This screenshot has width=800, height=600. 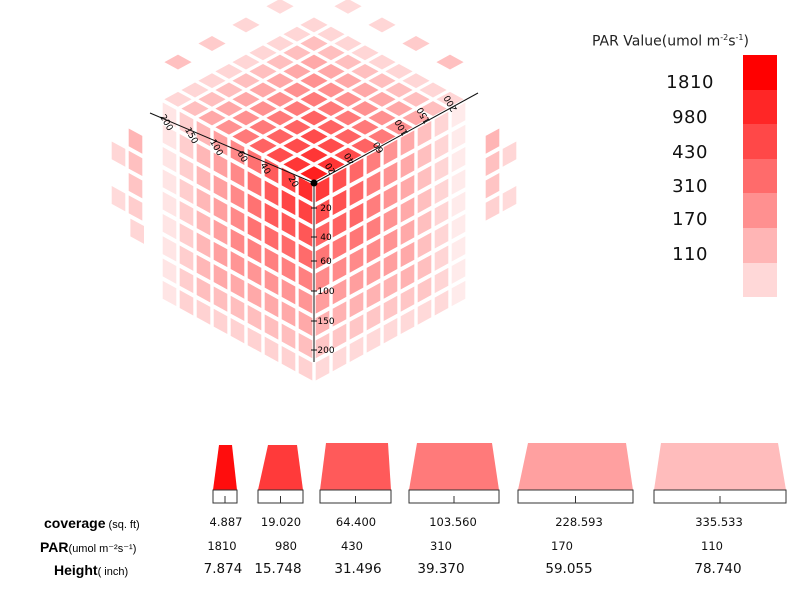 What do you see at coordinates (226, 522) in the screenshot?
I see `coverage-value: 4.887` at bounding box center [226, 522].